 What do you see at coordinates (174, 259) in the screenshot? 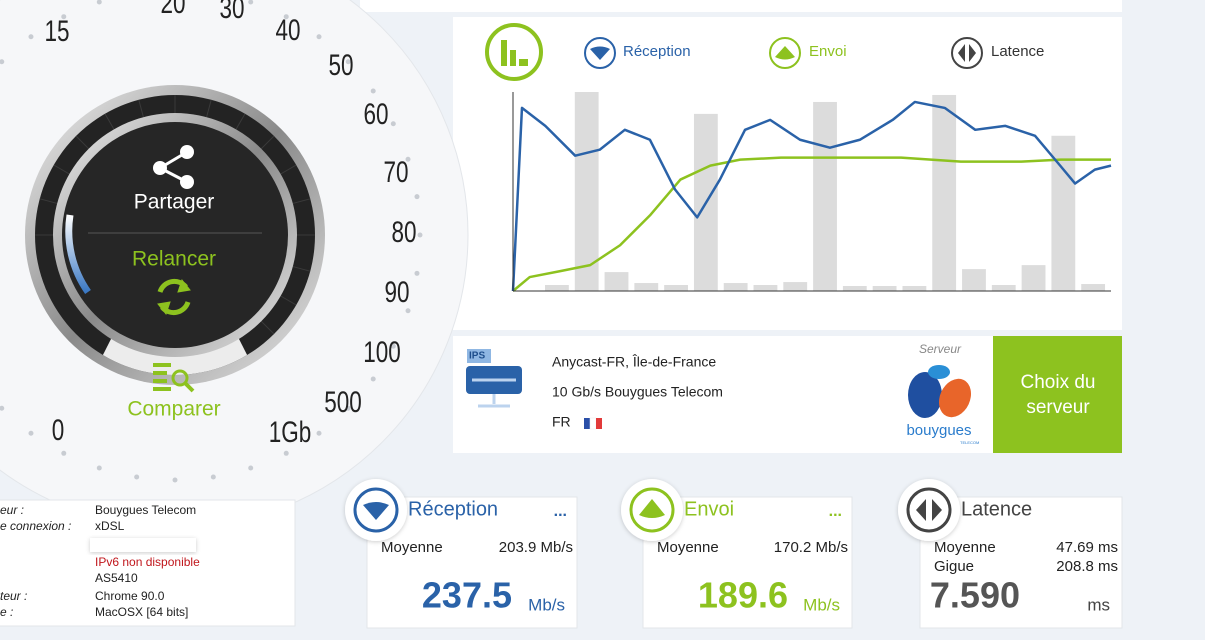
I see `restart-button: Relancer` at bounding box center [174, 259].